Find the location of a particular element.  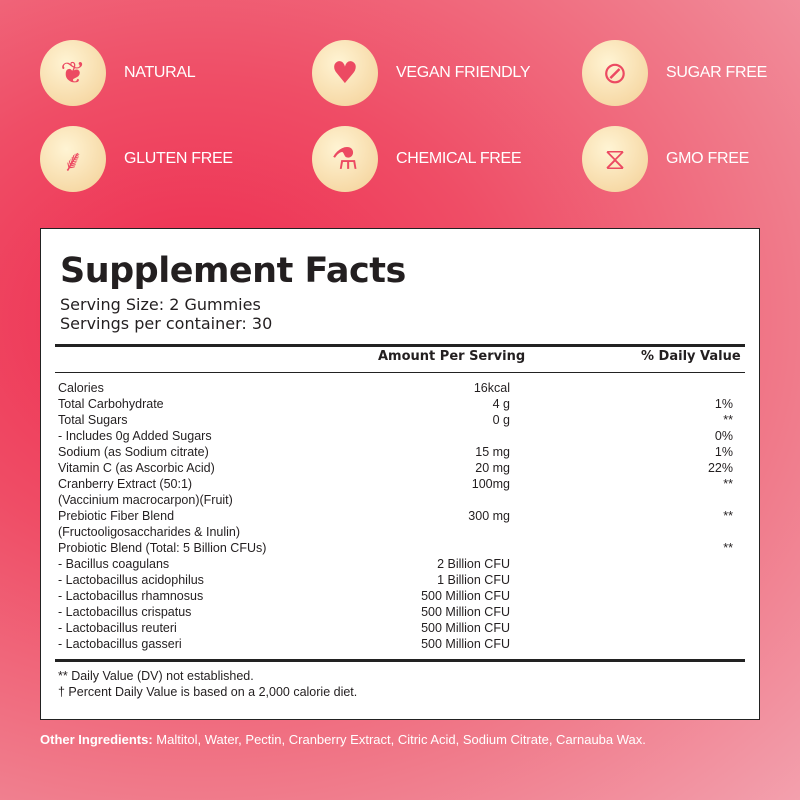

facts-row: (Vaccinium macrocarpon)(Fruit) is located at coordinates (395, 501).